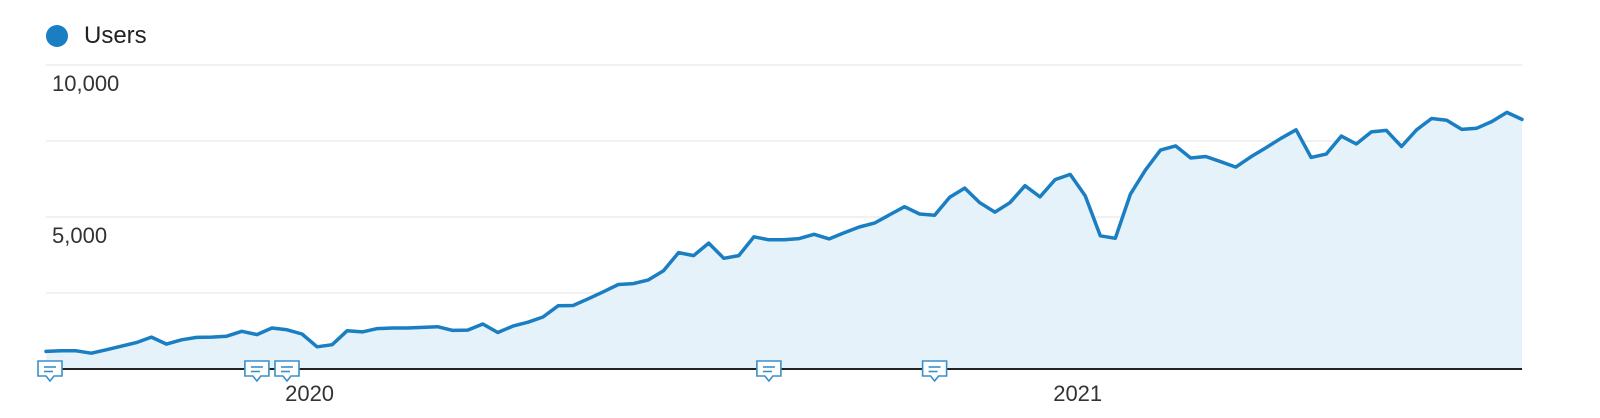  What do you see at coordinates (1077, 393) in the screenshot?
I see `x-tick-label: 2021` at bounding box center [1077, 393].